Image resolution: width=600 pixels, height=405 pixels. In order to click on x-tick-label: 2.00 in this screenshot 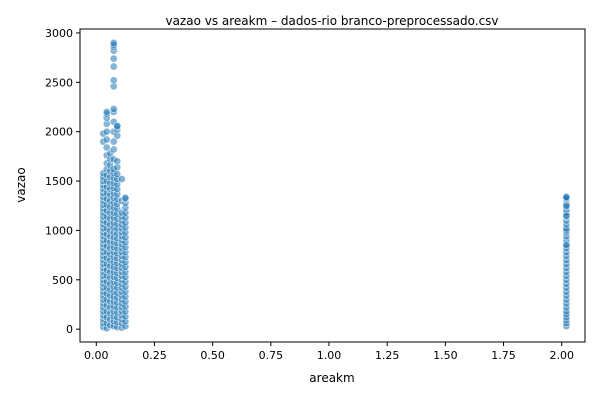, I will do `click(561, 355)`.